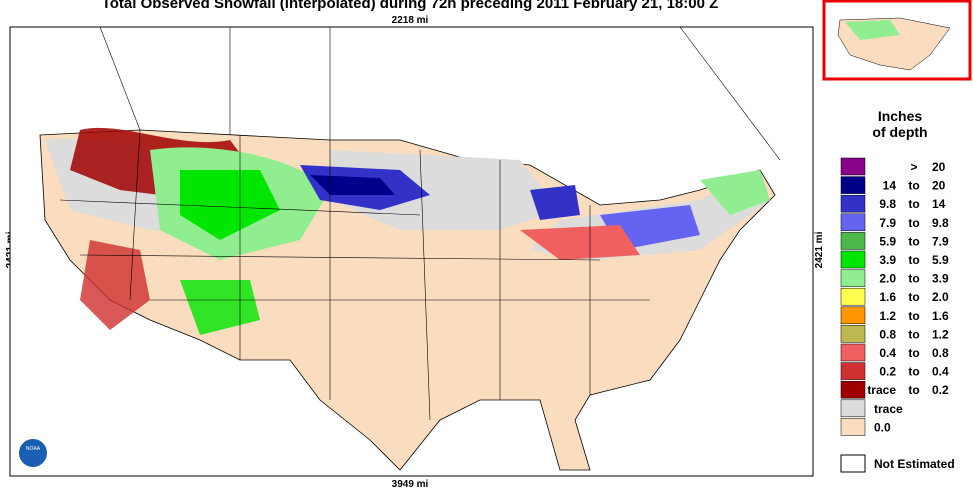  Describe the element at coordinates (940, 390) in the screenshot. I see `legend-high: 0.2` at that location.